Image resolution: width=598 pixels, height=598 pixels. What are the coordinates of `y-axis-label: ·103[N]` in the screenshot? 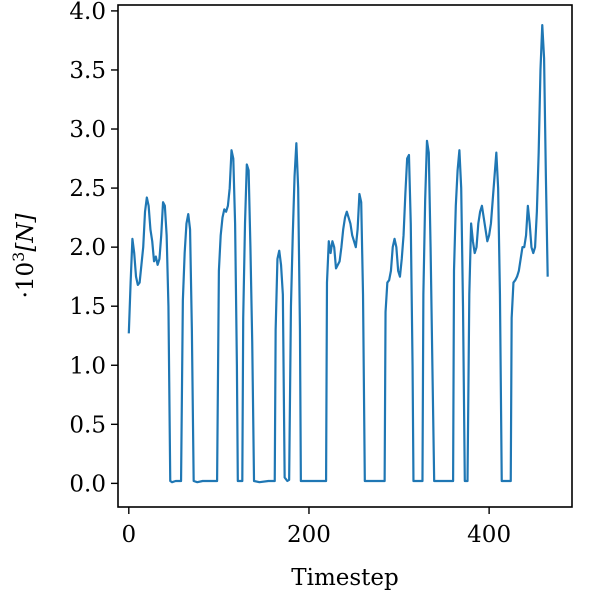 It's located at (24, 256).